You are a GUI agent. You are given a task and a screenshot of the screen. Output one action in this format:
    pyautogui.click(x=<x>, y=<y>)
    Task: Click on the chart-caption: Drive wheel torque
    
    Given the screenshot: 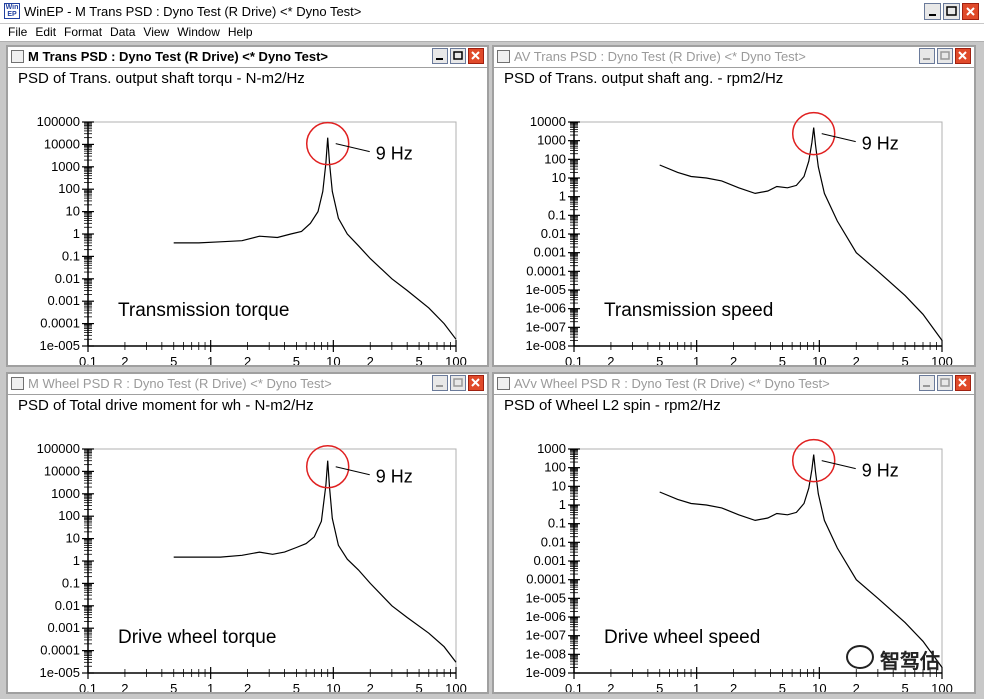 What is the action you would take?
    pyautogui.click(x=197, y=637)
    